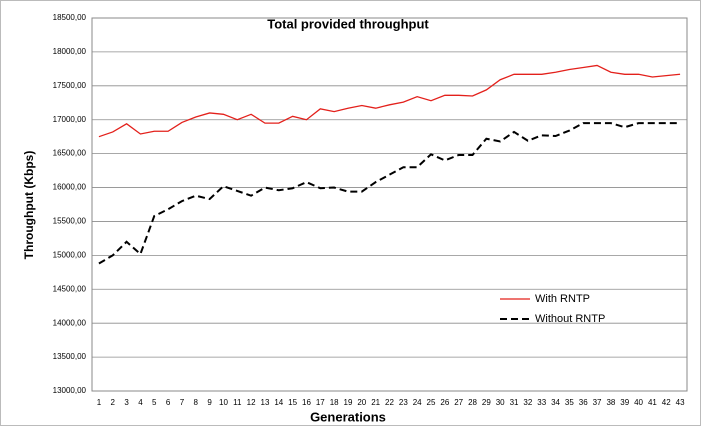  Describe the element at coordinates (348, 402) in the screenshot. I see `x-tick-label: 19` at that location.